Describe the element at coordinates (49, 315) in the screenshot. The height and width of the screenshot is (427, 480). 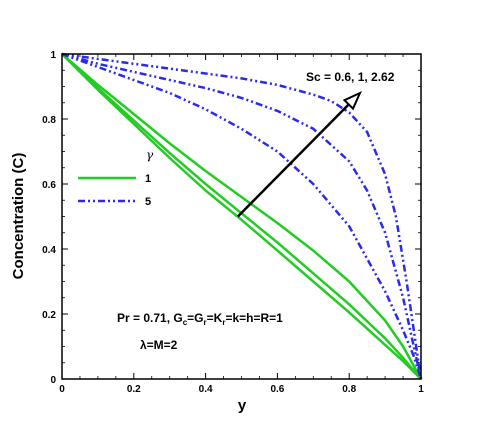
I see `y-tick-label: 0.2` at that location.